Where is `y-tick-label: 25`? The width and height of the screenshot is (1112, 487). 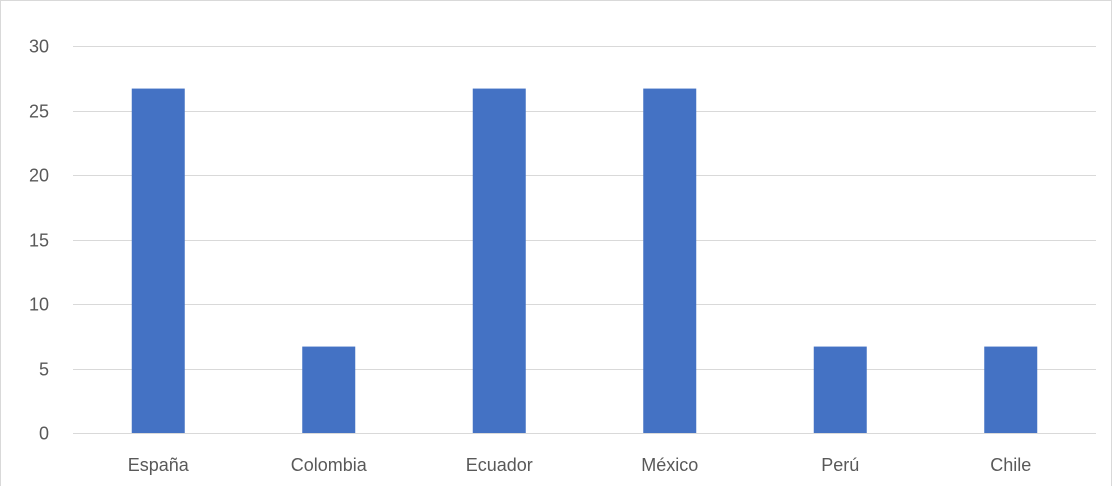
y-tick-label: 25 is located at coordinates (39, 112).